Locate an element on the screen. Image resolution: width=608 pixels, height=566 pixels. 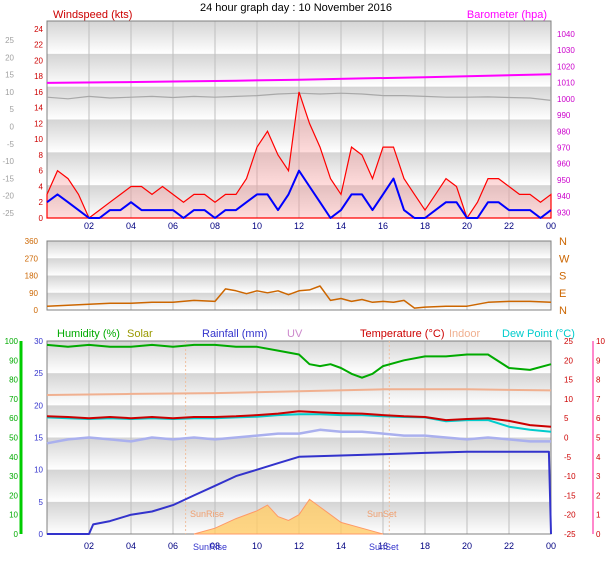
rainfall-label: Rainfall (mm) is located at coordinates (234, 334).